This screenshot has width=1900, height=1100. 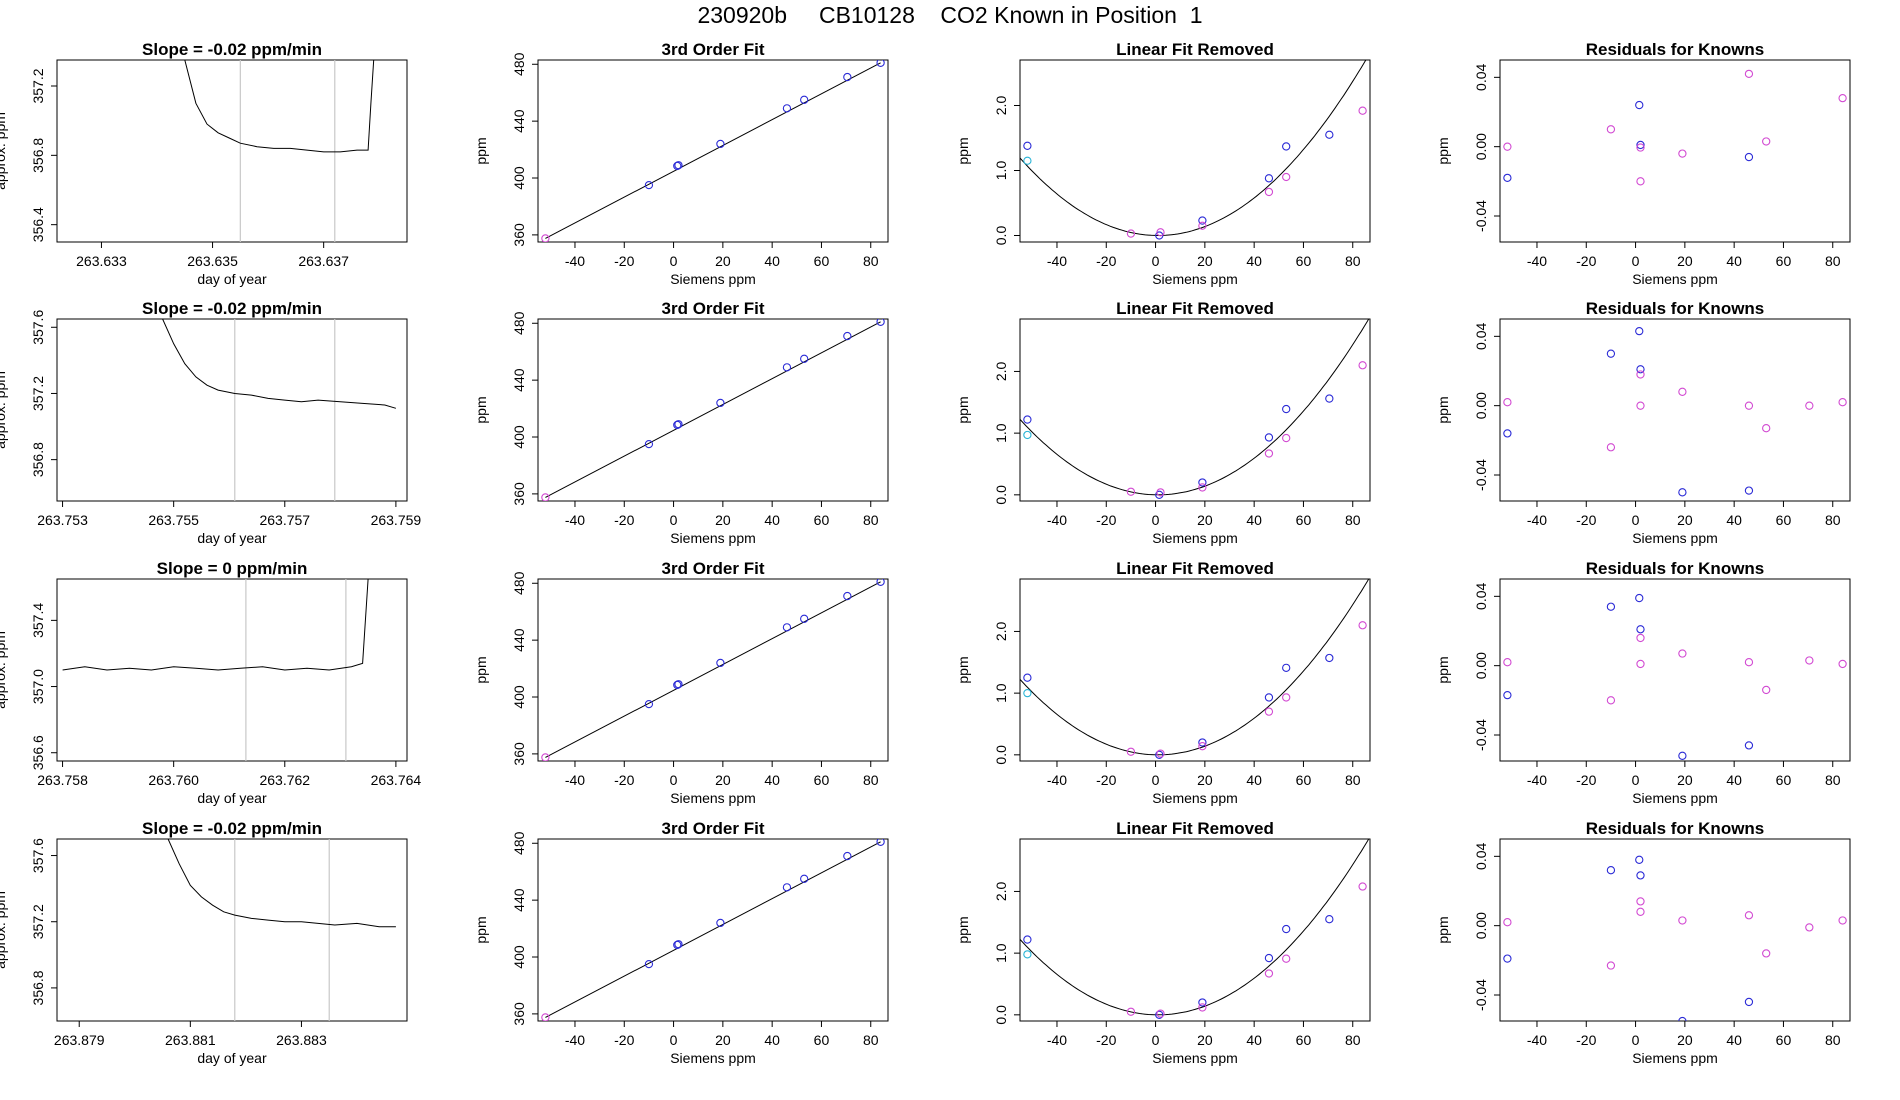 I want to click on x-tick-label: 263.758, so click(x=62, y=780).